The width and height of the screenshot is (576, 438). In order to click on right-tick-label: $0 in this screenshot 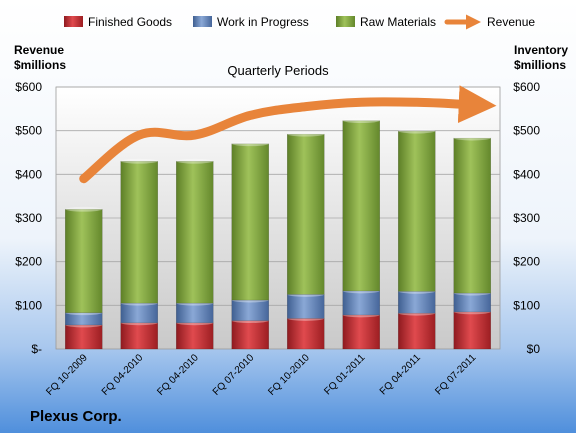, I will do `click(534, 349)`.